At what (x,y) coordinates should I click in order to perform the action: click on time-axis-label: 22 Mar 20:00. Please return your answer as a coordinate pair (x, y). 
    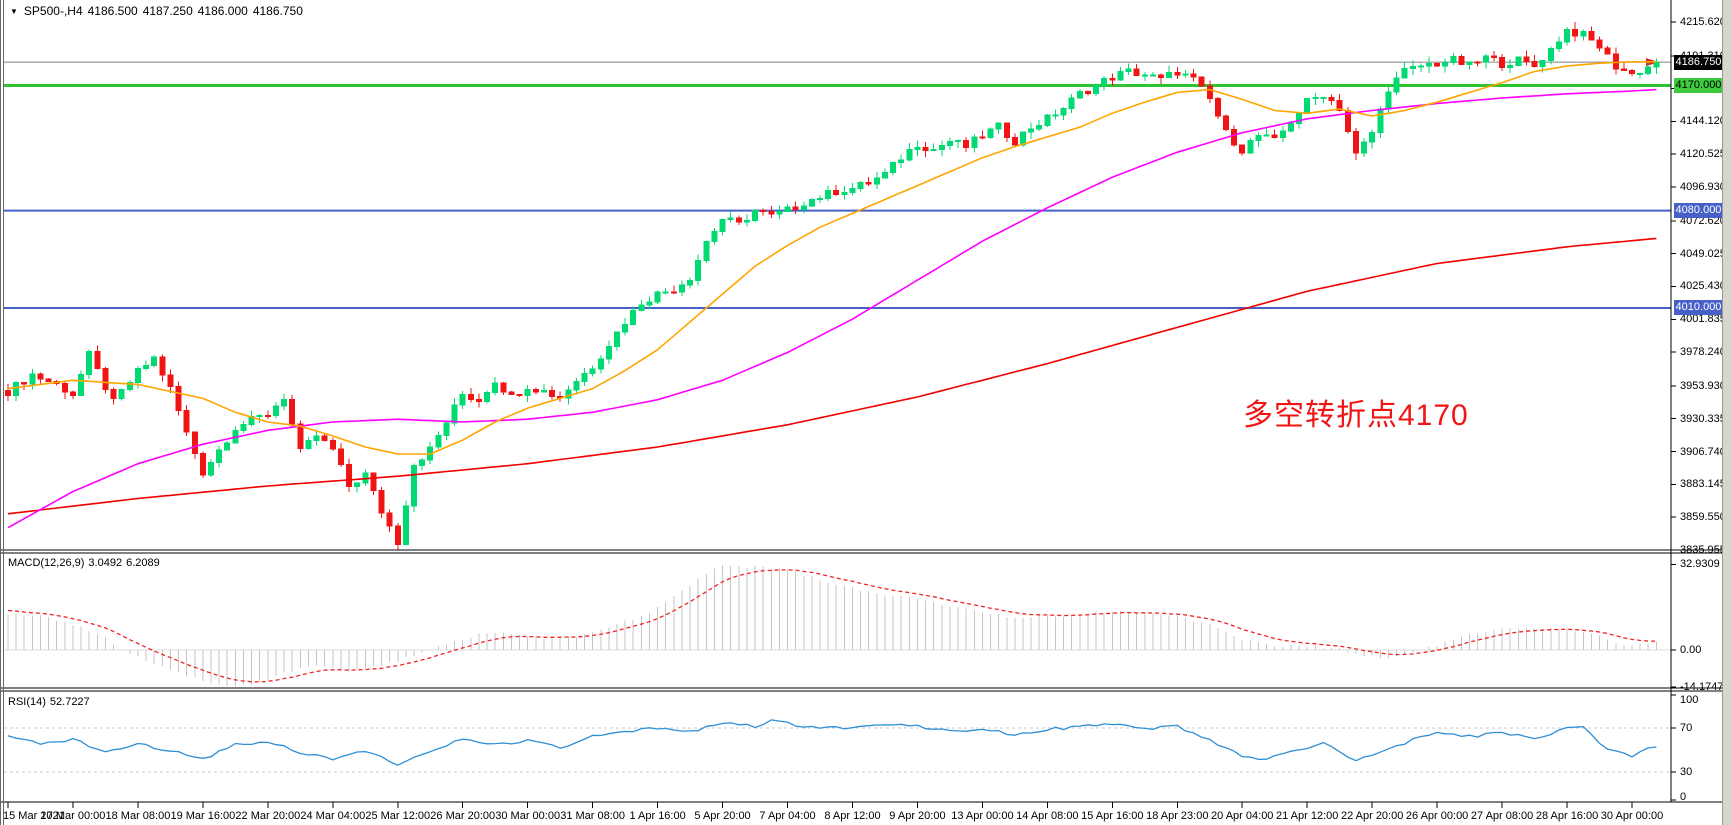
    Looking at the image, I should click on (268, 816).